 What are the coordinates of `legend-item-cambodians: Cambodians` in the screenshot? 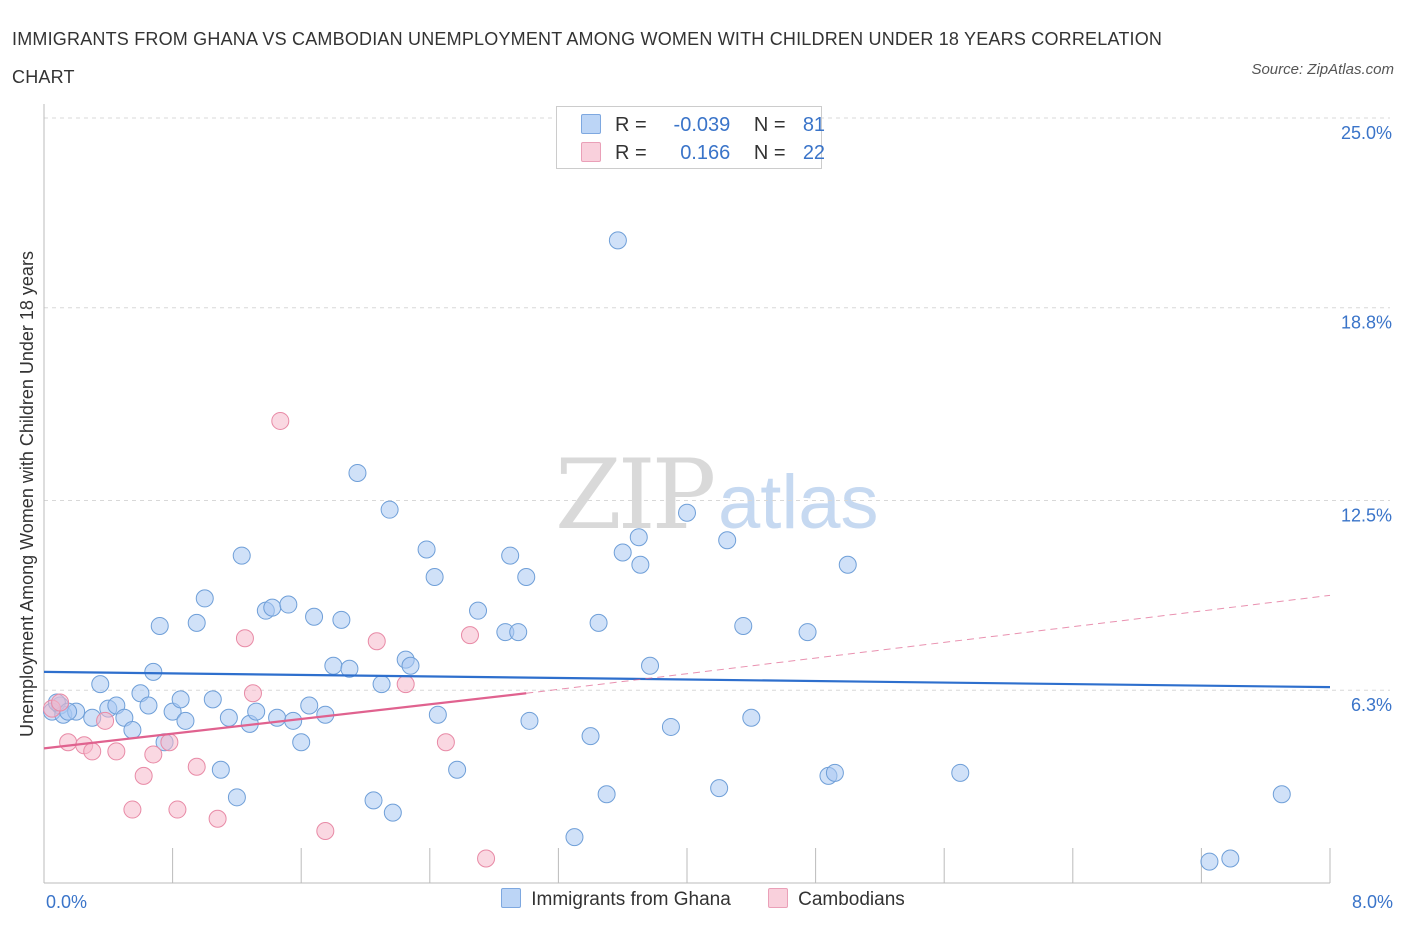 It's located at (836, 899).